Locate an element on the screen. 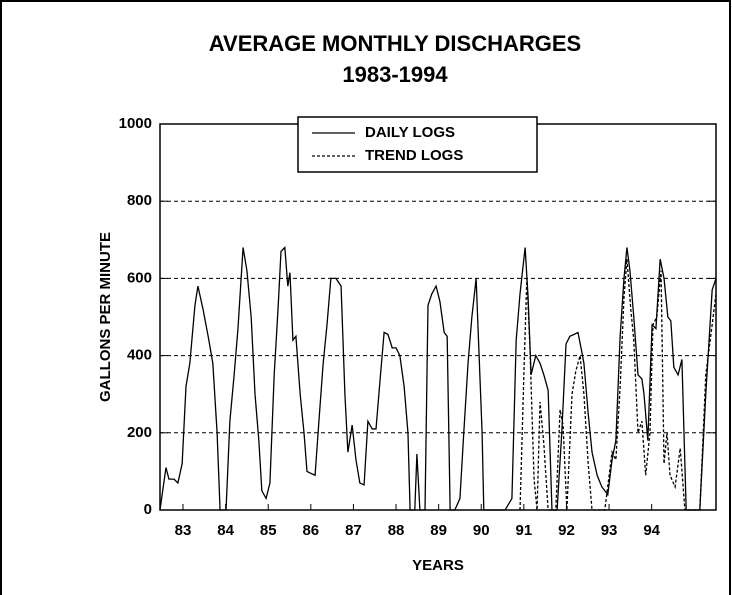 The image size is (732, 595). x-tick-label: 83 is located at coordinates (183, 530).